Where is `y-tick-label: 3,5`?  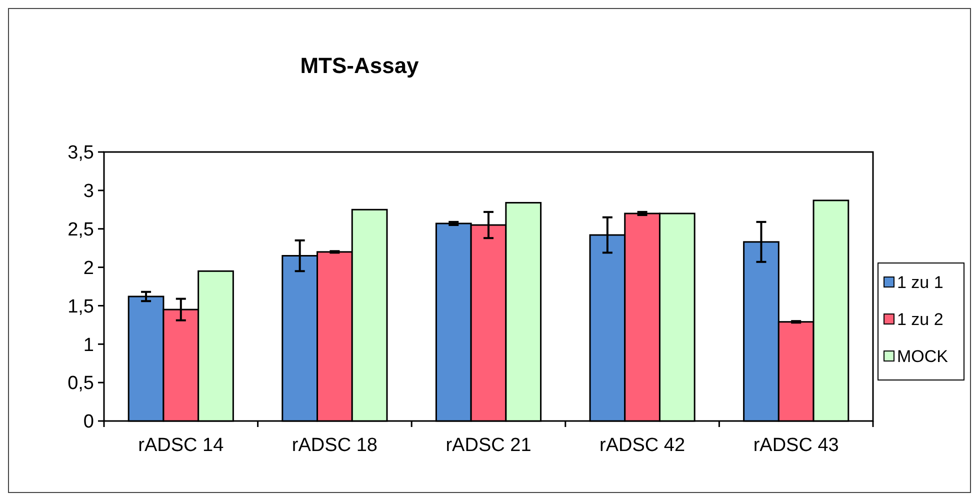 y-tick-label: 3,5 is located at coordinates (81, 153).